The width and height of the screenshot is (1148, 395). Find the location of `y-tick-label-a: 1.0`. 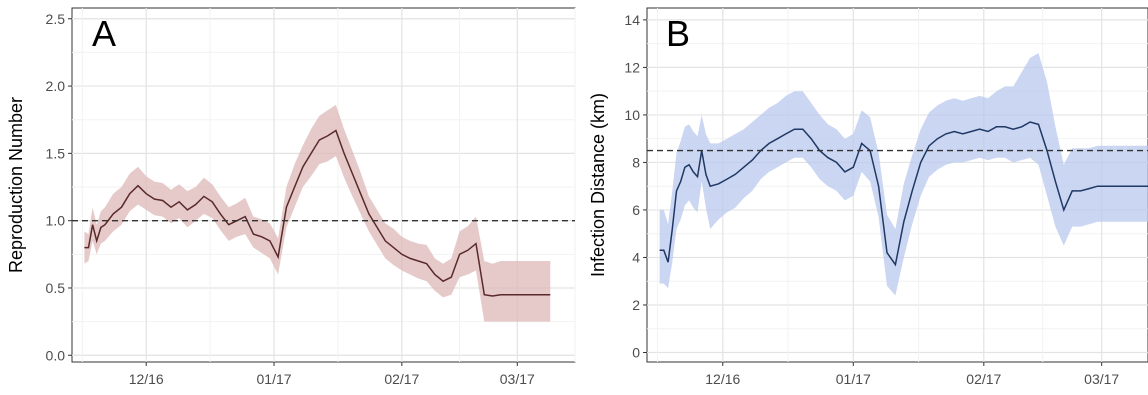

y-tick-label-a: 1.0 is located at coordinates (56, 221).